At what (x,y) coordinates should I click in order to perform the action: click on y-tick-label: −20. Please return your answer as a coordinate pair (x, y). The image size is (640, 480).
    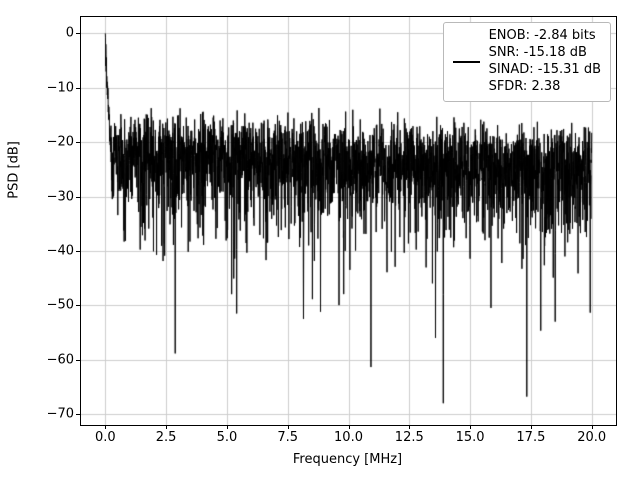
    Looking at the image, I should click on (60, 142).